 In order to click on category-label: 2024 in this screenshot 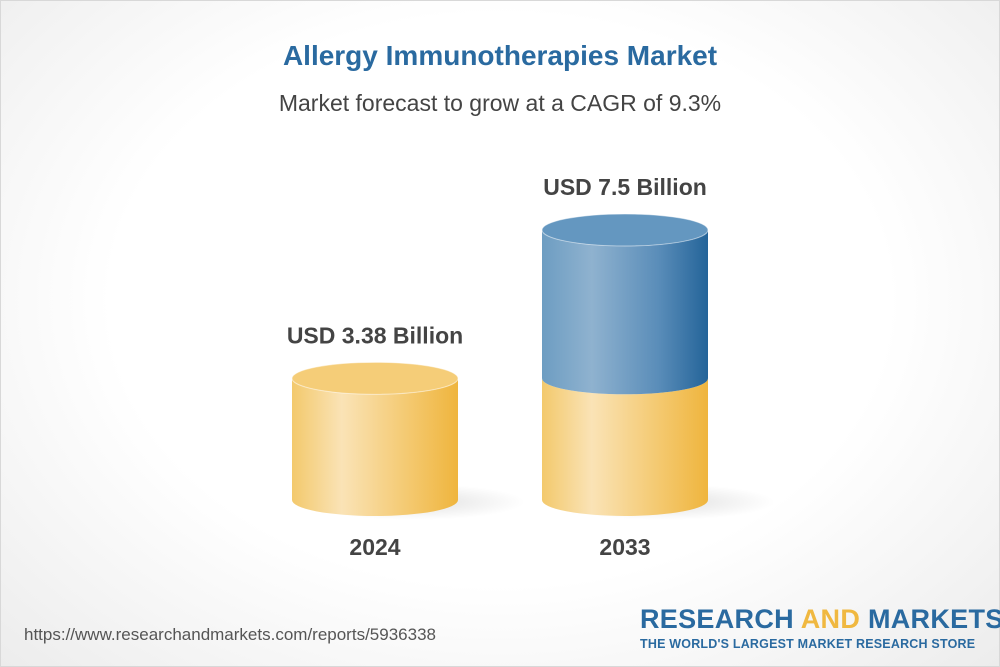, I will do `click(374, 547)`.